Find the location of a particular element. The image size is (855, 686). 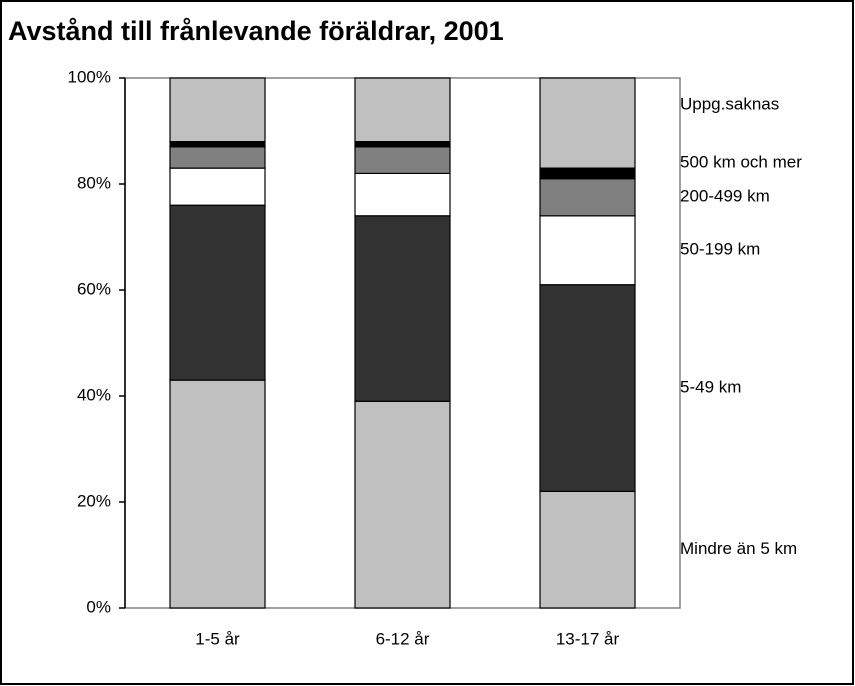

y-tick-label: 20% is located at coordinates (94, 500).